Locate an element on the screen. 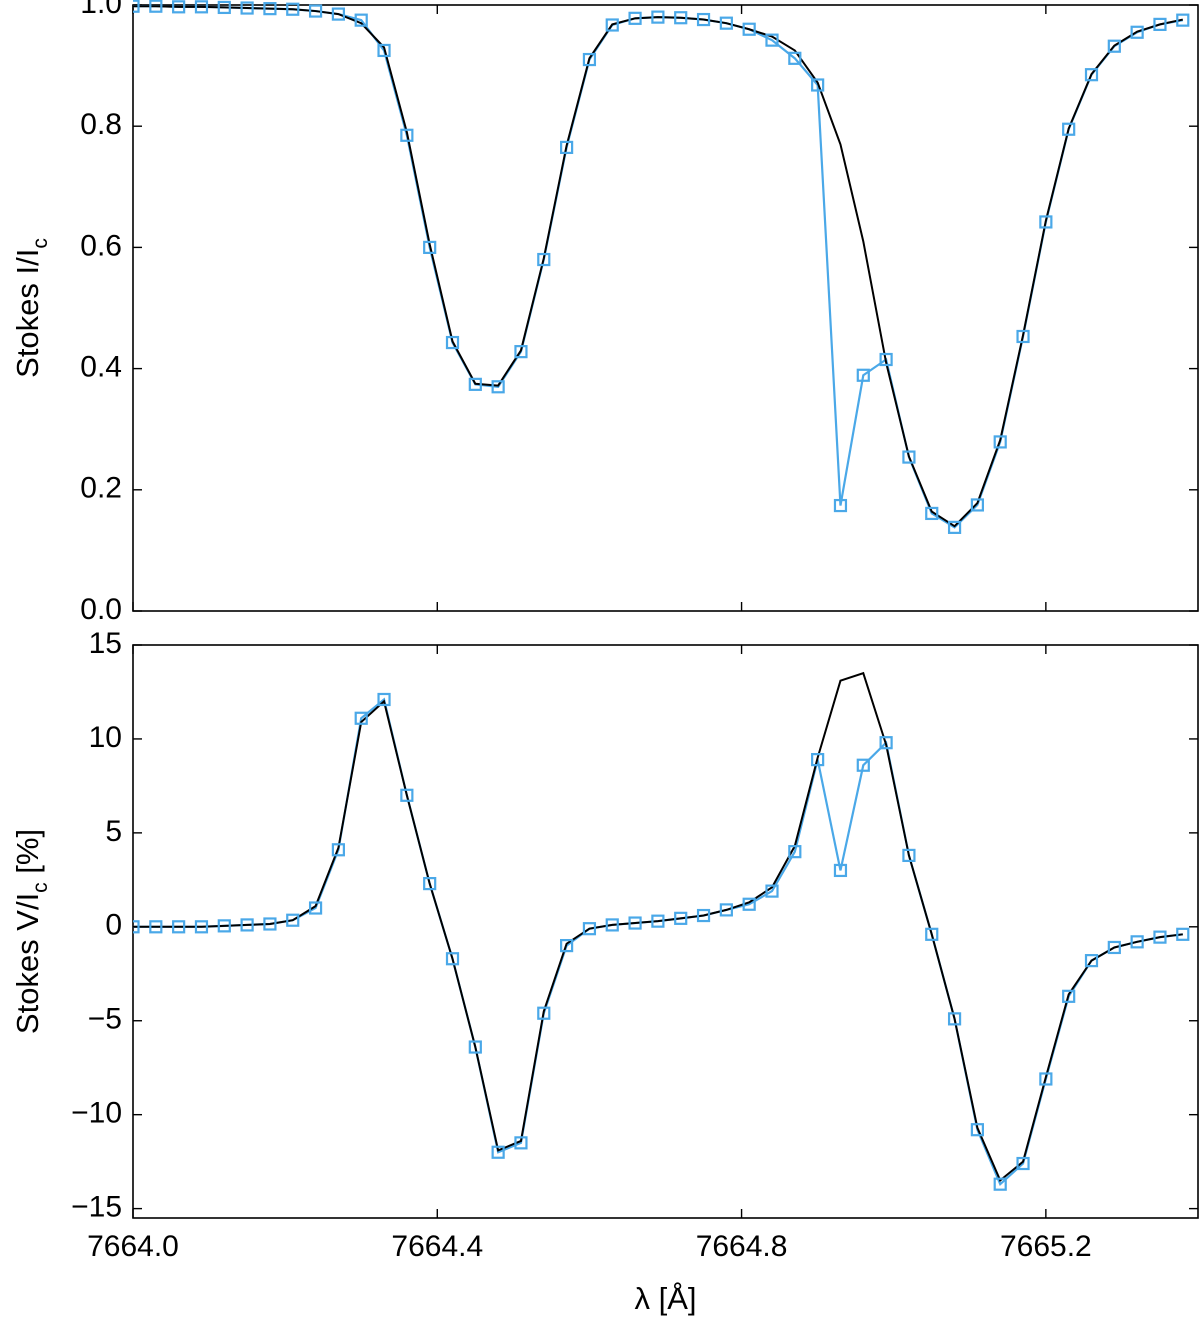 This screenshot has height=1321, width=1200. y-tick-label: 15 is located at coordinates (105, 643).